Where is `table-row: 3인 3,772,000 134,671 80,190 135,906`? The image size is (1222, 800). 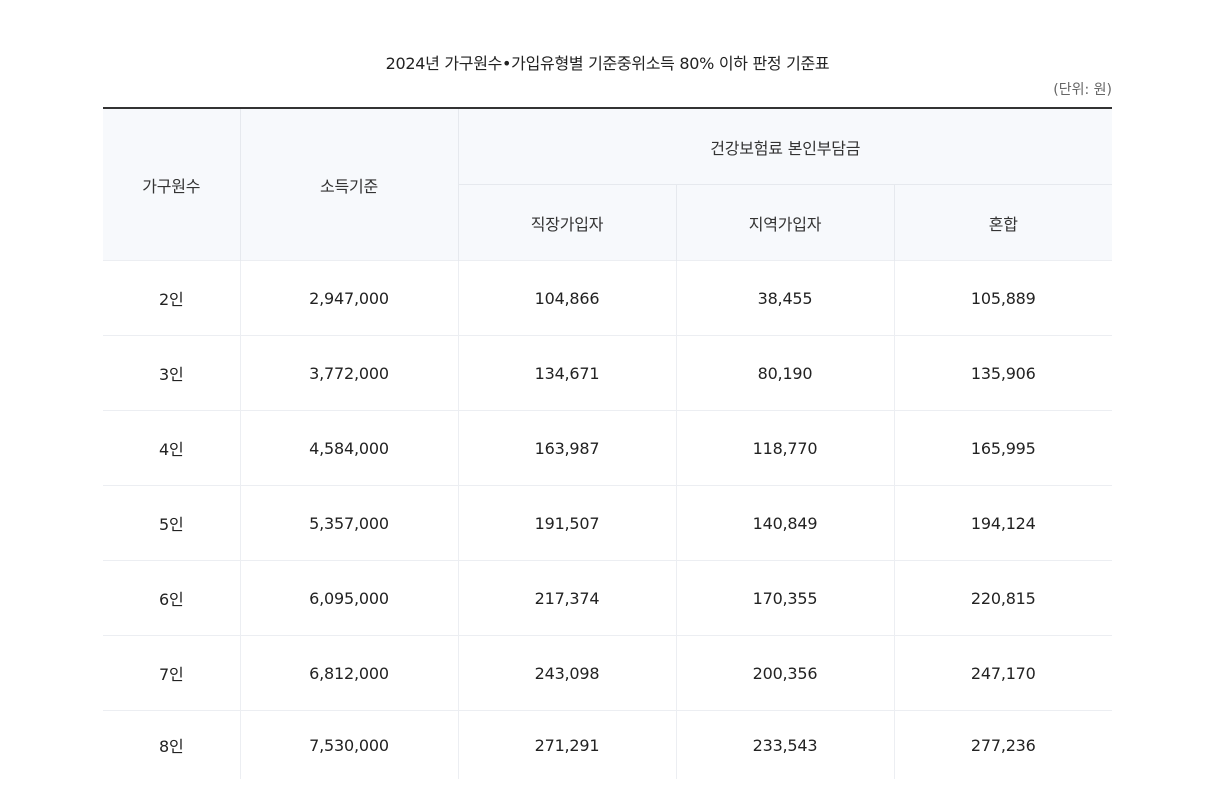 table-row: 3인 3,772,000 134,671 80,190 135,906 is located at coordinates (608, 373).